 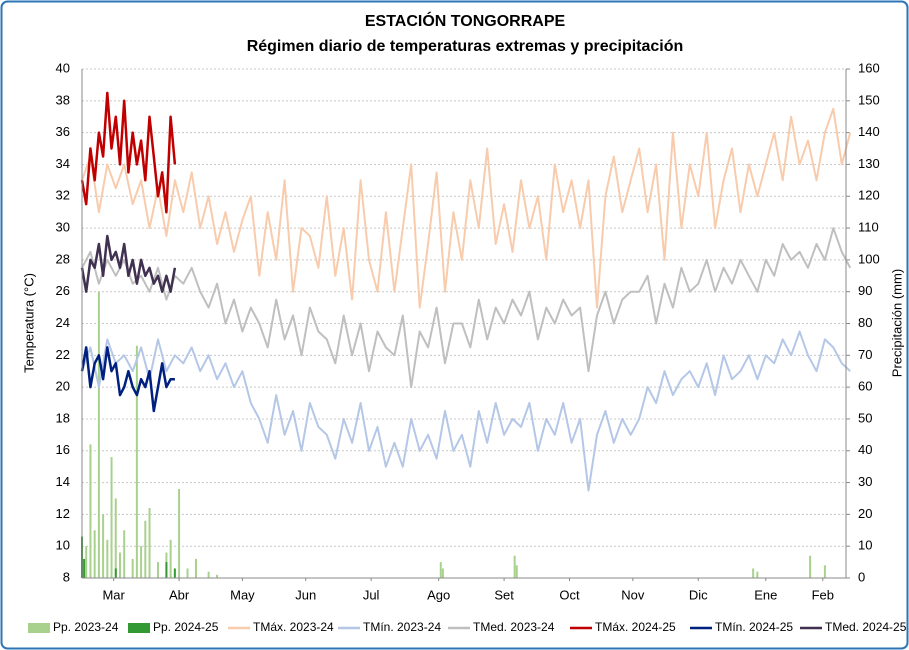 What do you see at coordinates (371, 594) in the screenshot?
I see `x-tick-label: Jul` at bounding box center [371, 594].